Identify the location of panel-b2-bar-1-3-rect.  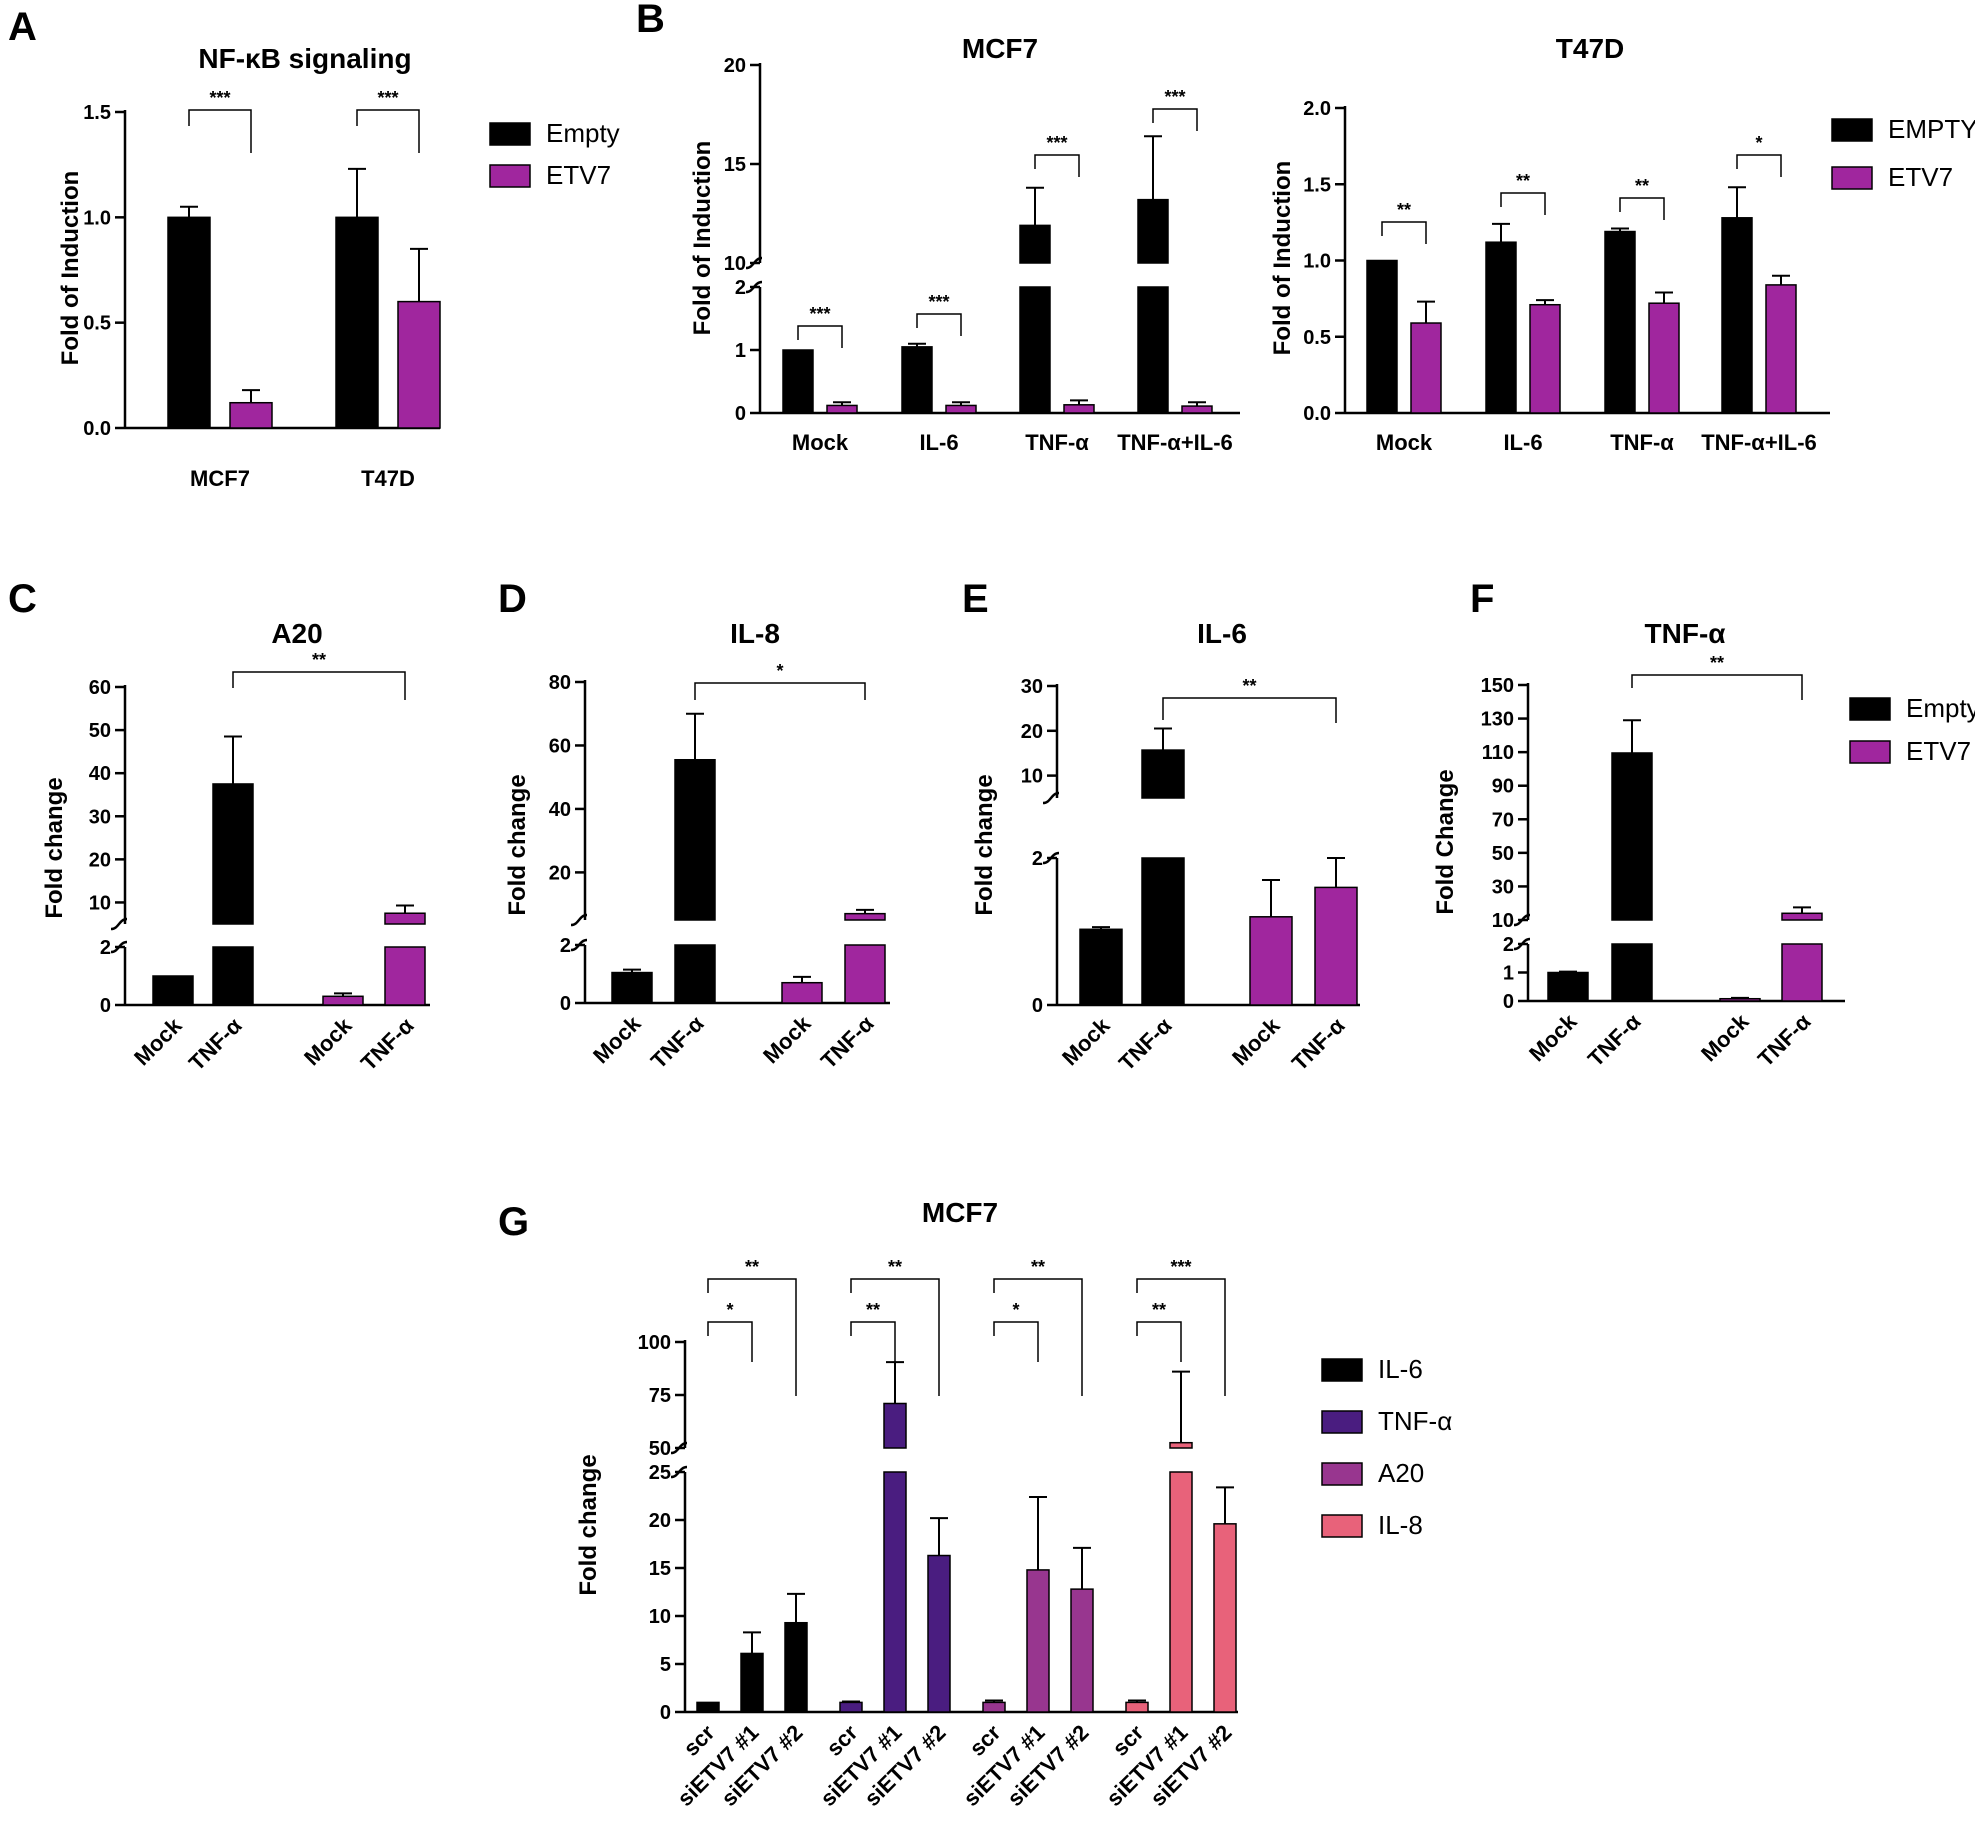
(1781, 349).